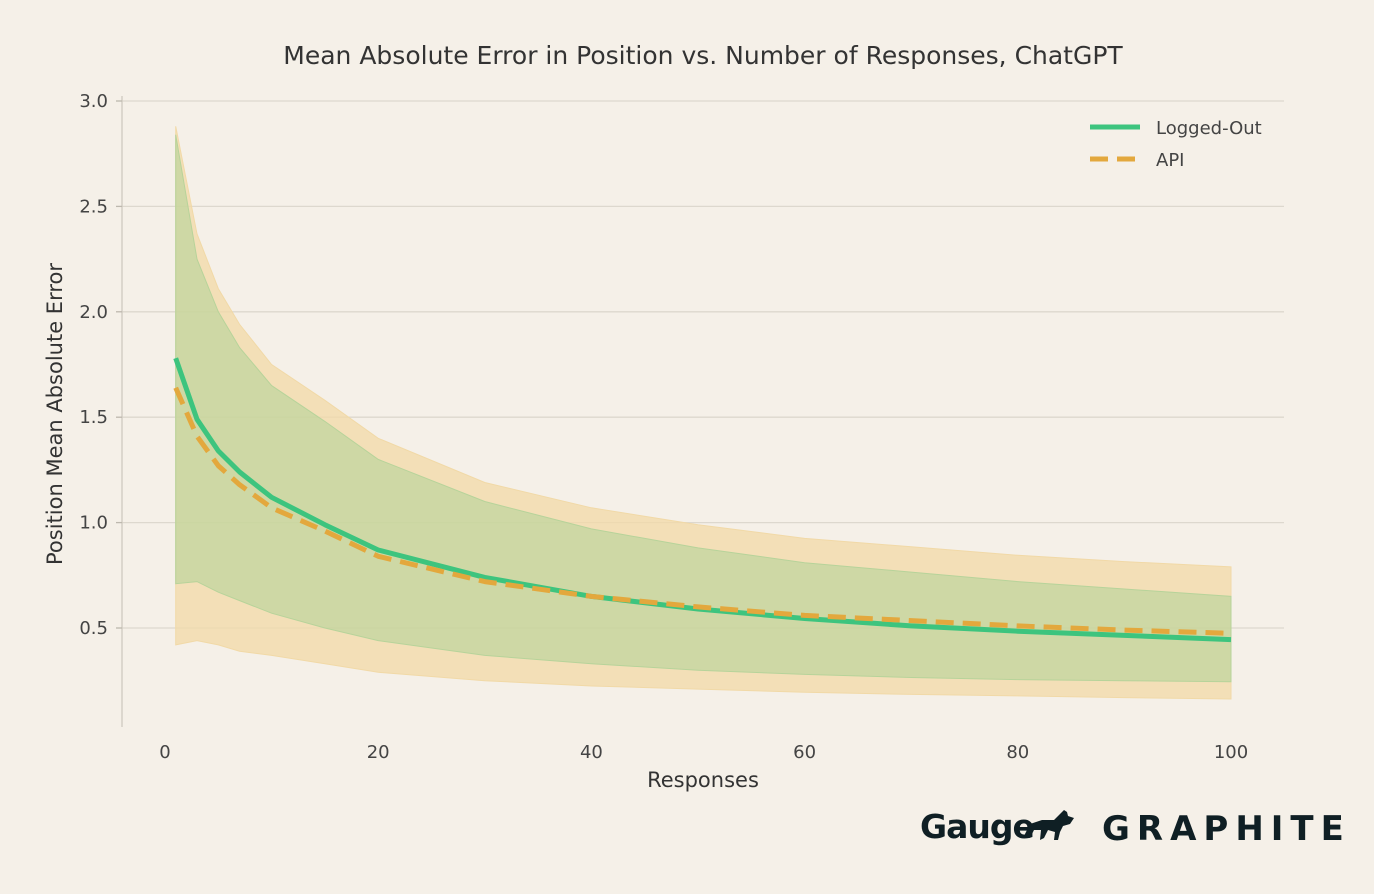 The width and height of the screenshot is (1374, 894). I want to click on x-tick-label: 40, so click(591, 752).